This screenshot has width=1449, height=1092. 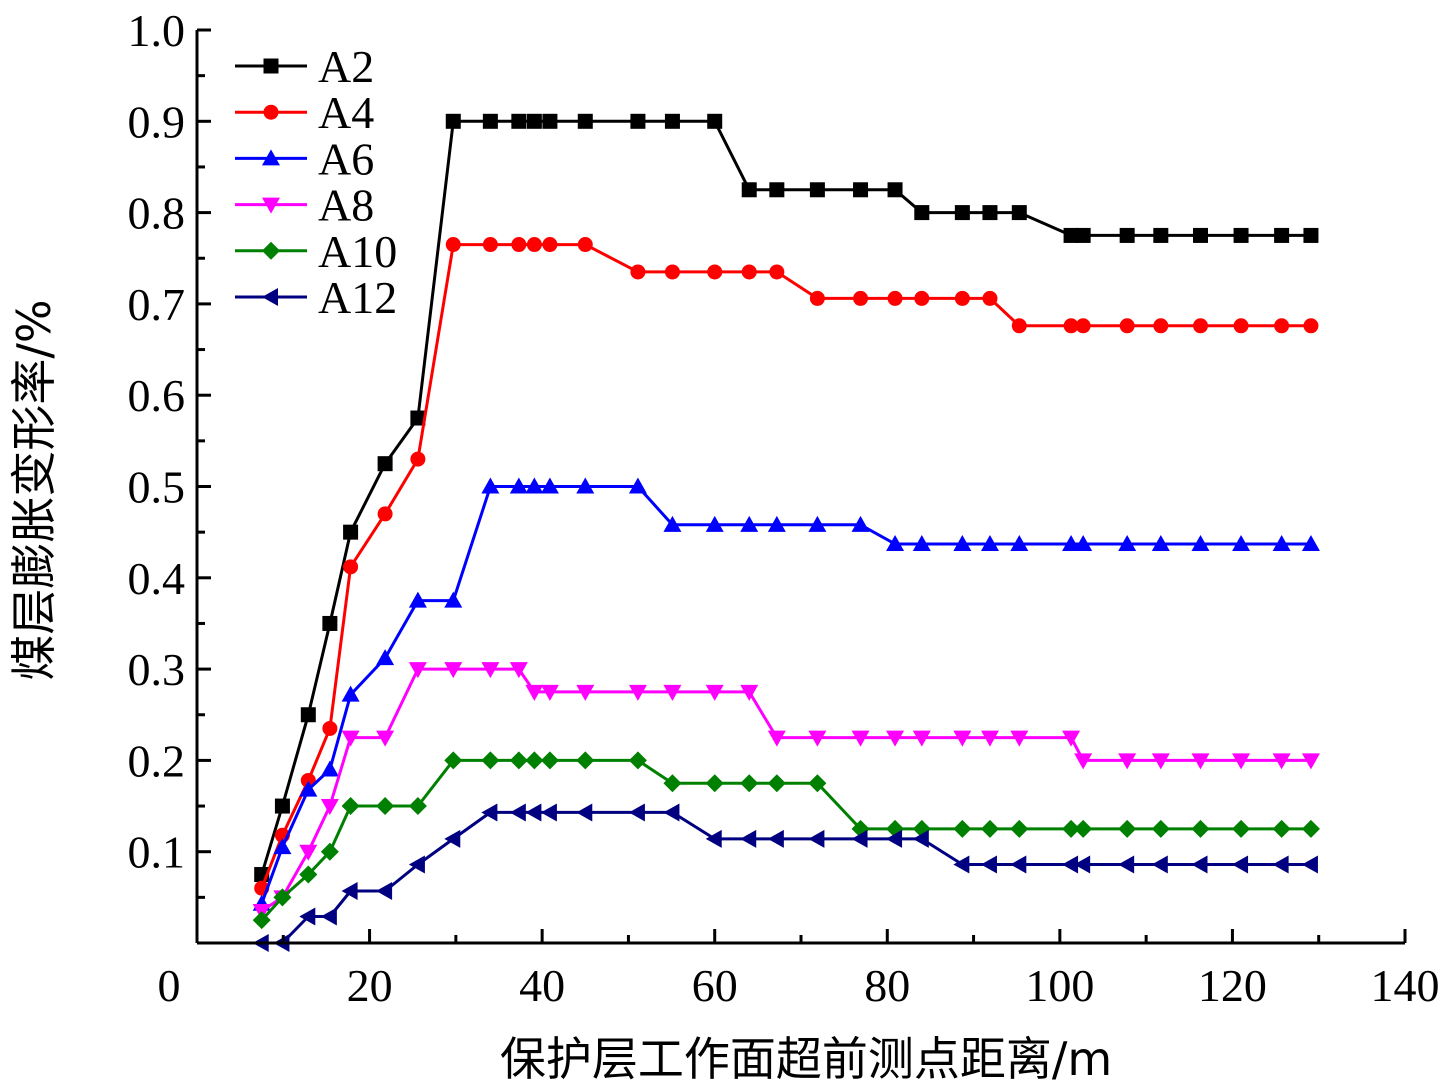 What do you see at coordinates (346, 112) in the screenshot?
I see `legend-label: A4` at bounding box center [346, 112].